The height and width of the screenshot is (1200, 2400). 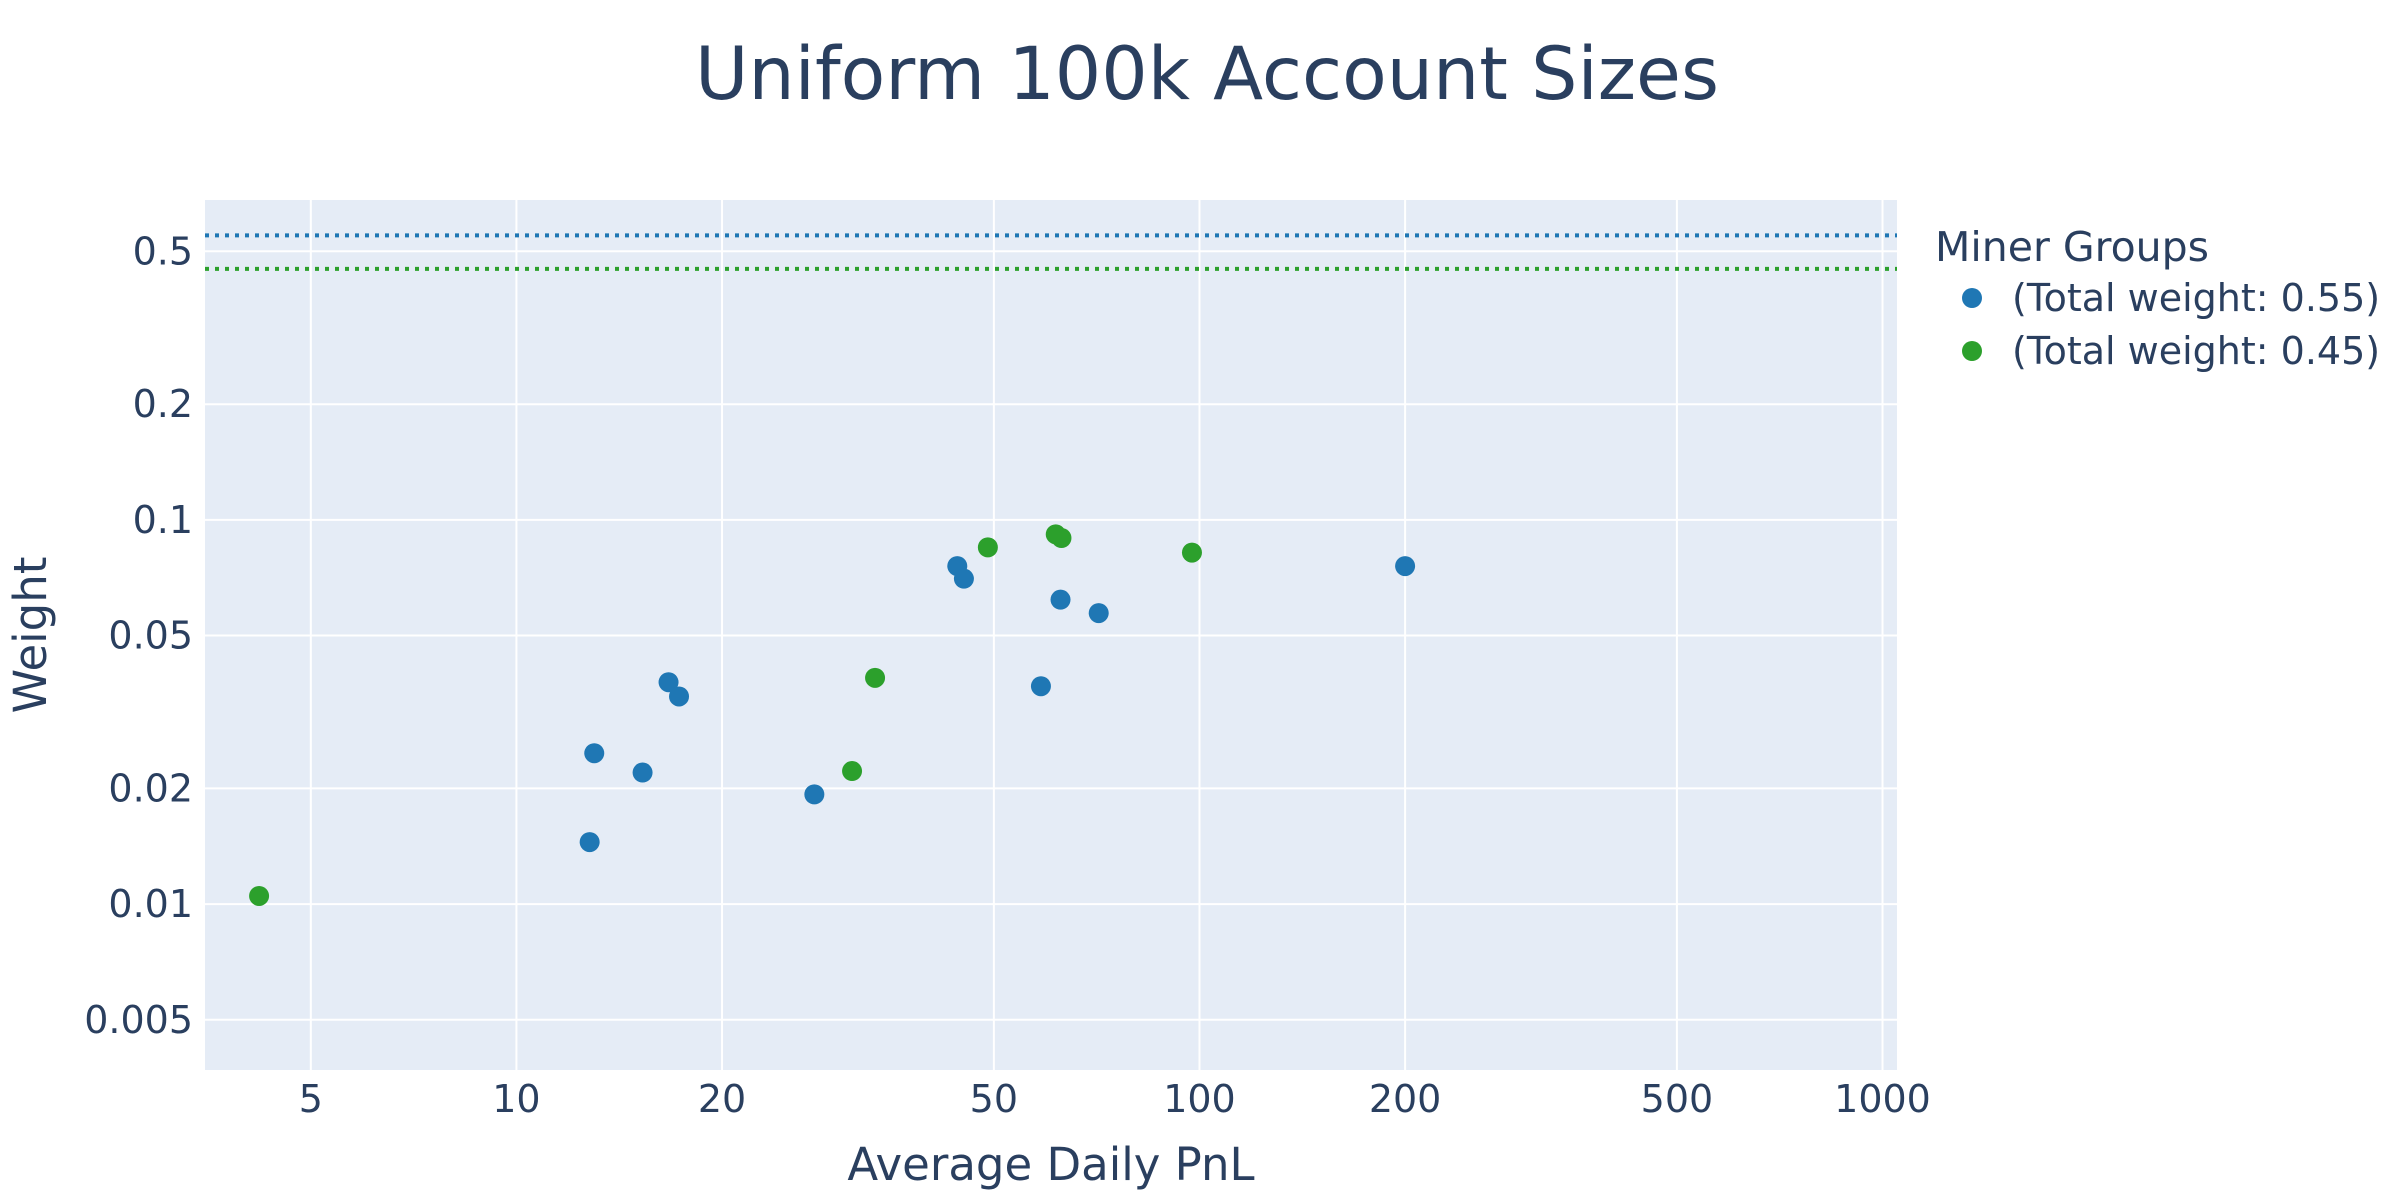 What do you see at coordinates (1207, 74) in the screenshot?
I see `chart-title: Uniform 100k Account Sizes` at bounding box center [1207, 74].